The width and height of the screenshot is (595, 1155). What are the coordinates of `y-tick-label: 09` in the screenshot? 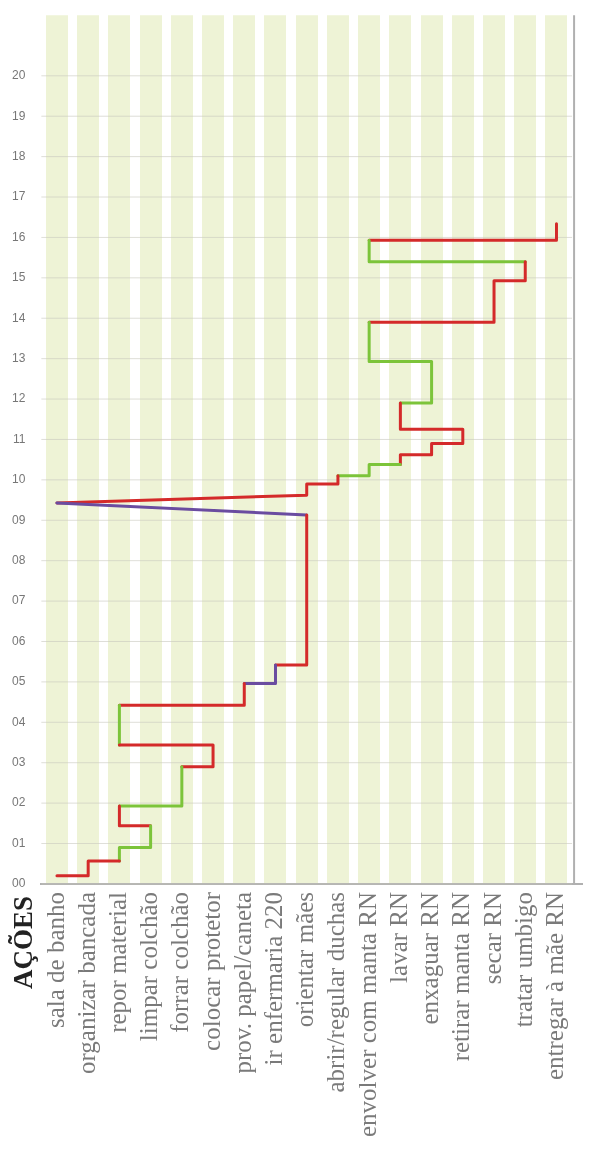 It's located at (18, 519).